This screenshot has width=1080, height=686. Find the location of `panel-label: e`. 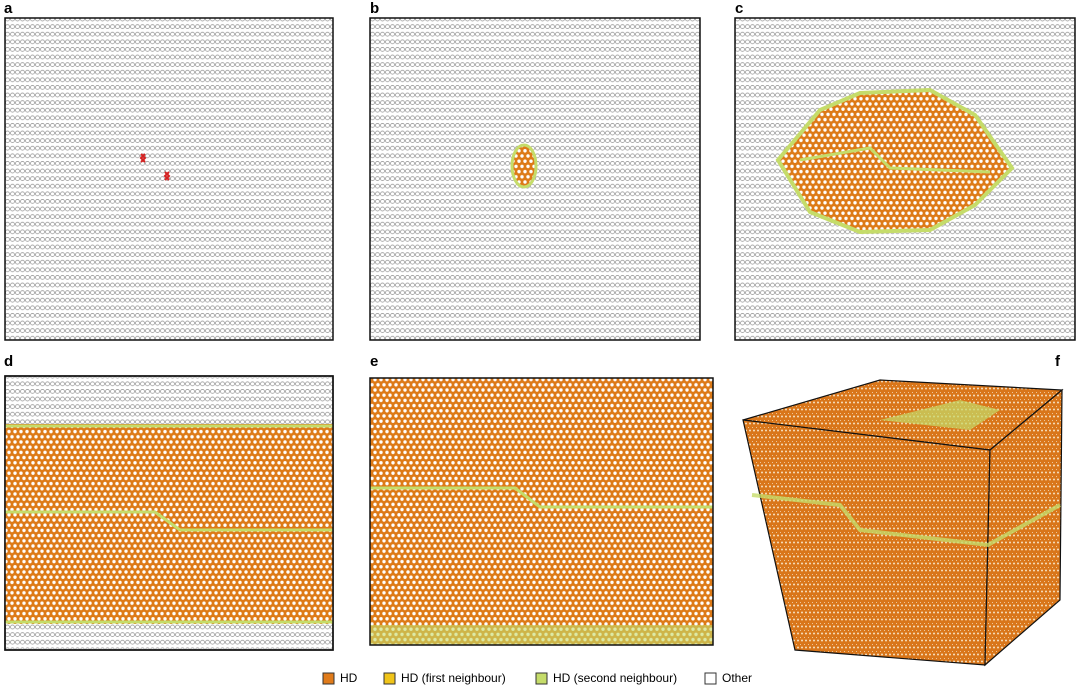

panel-label: e is located at coordinates (374, 361).